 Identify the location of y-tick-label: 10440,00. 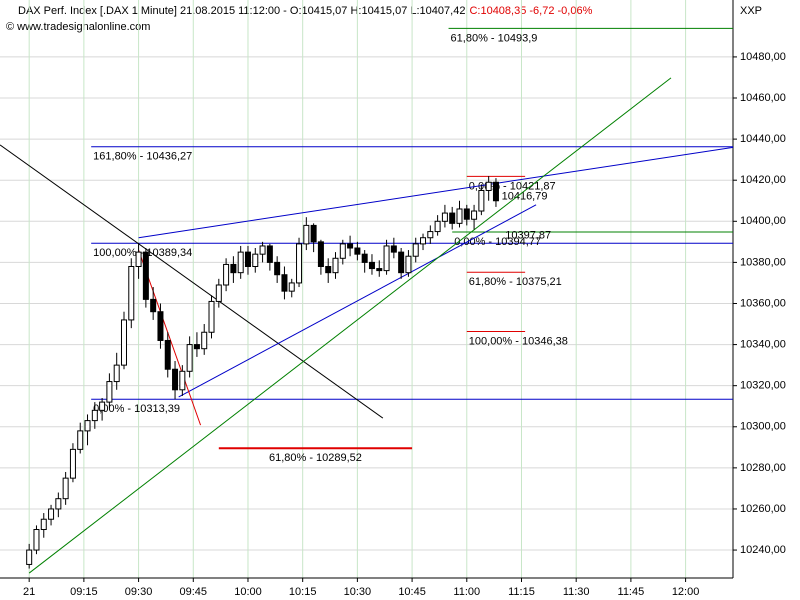
(763, 139).